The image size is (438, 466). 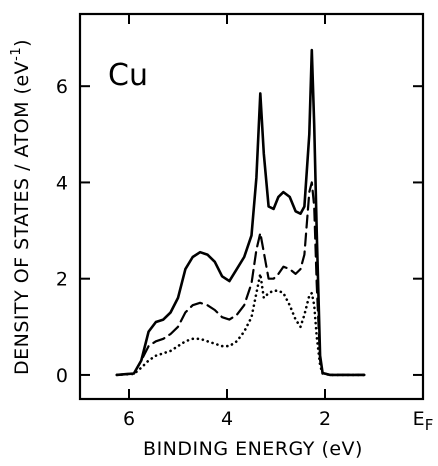 I want to click on panel-label: Cu, so click(x=128, y=75).